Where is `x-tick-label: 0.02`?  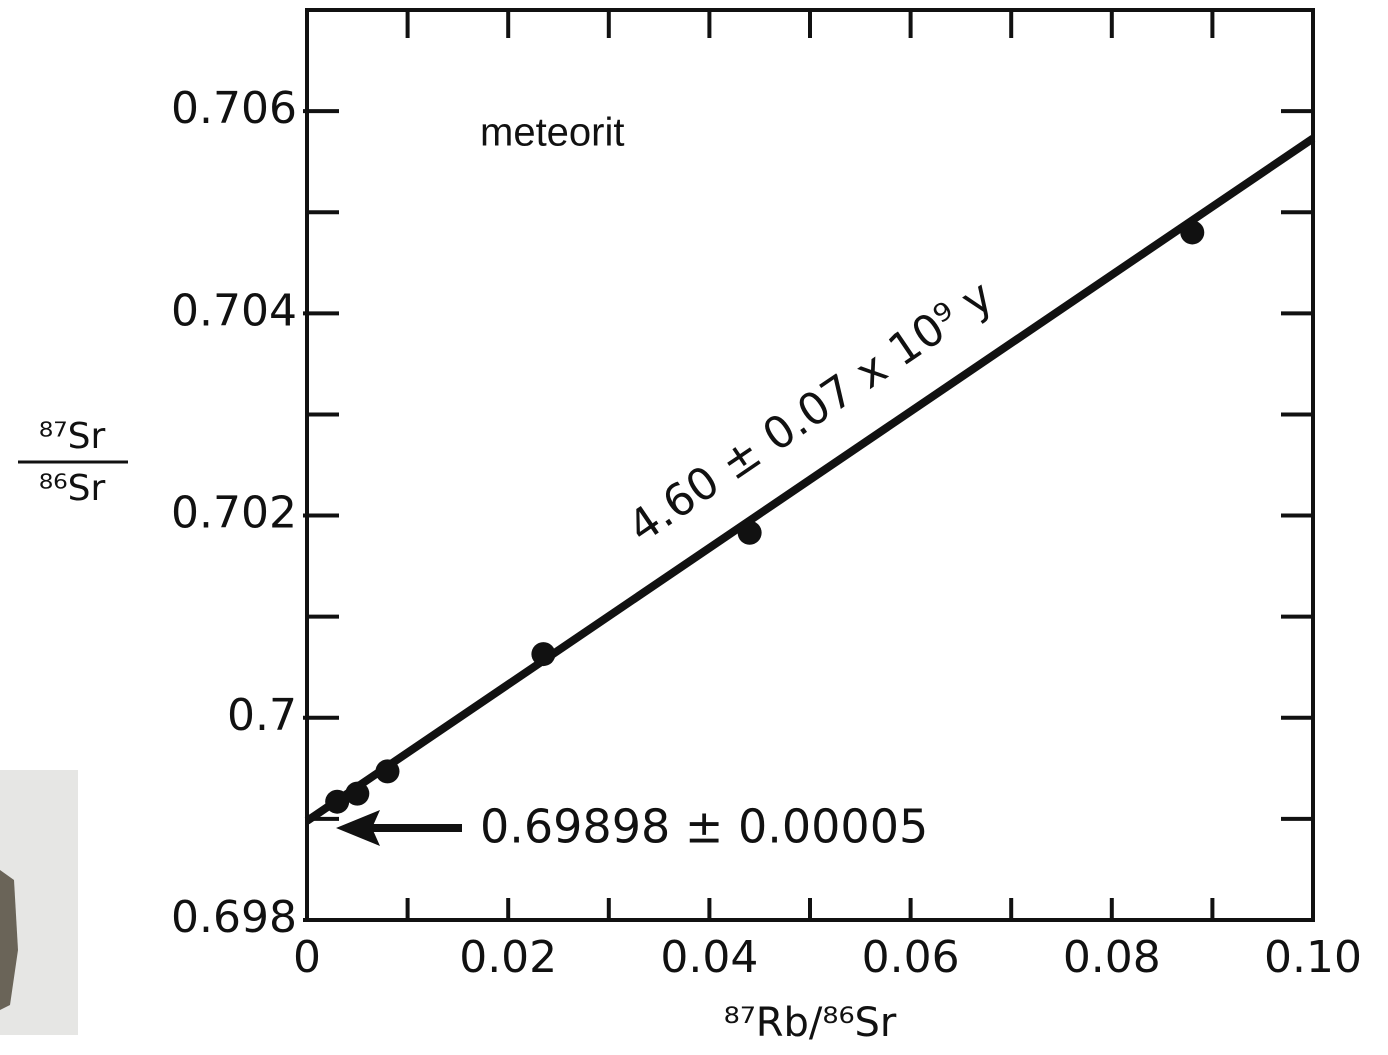 x-tick-label: 0.02 is located at coordinates (508, 957).